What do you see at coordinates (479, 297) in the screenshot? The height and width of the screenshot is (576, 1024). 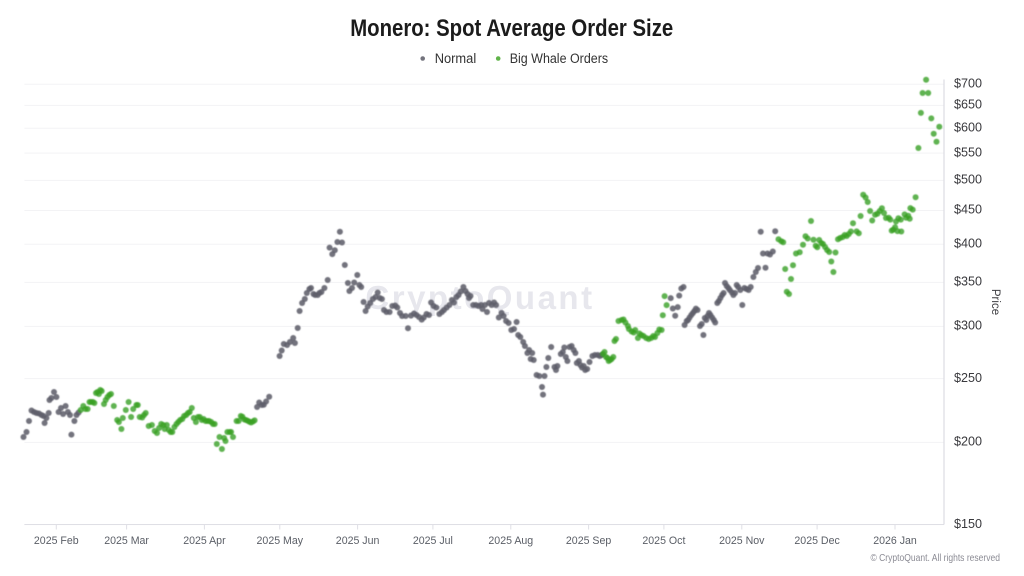 I see `svg-text: CryptoQuant` at bounding box center [479, 297].